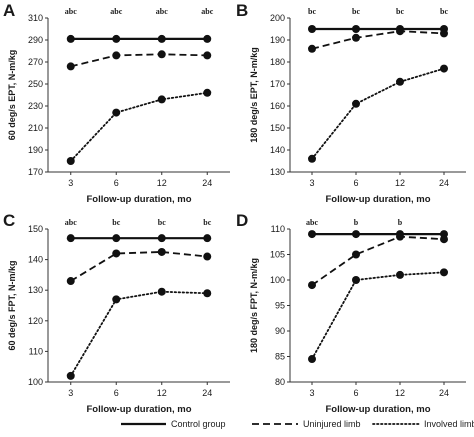 Image resolution: width=474 pixels, height=437 pixels. Describe the element at coordinates (35, 18) in the screenshot. I see `y-tick-label: 310` at that location.